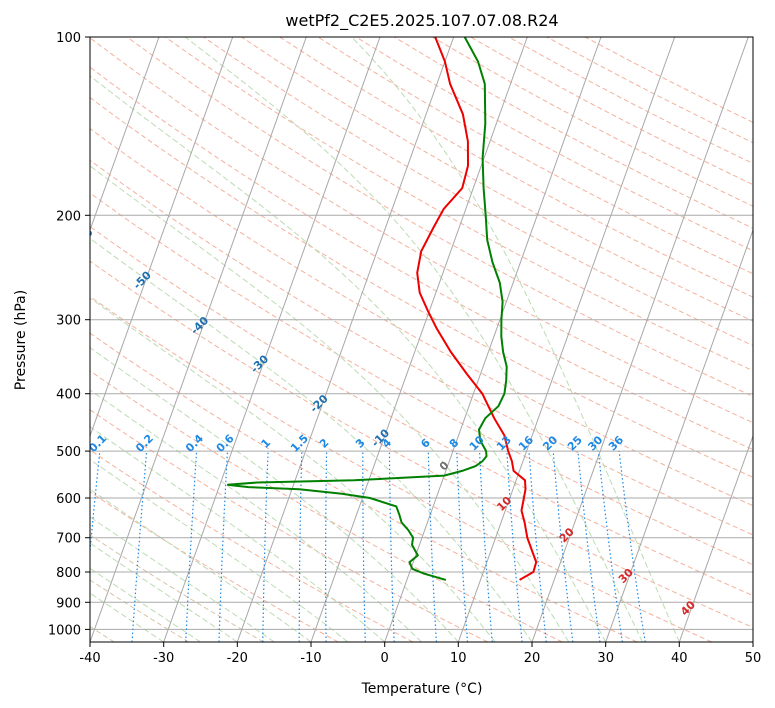  What do you see at coordinates (69, 334) in the screenshot?
I see `y-axis: 100 200 300 400 500 600 700 800 900 1000` at bounding box center [69, 334].